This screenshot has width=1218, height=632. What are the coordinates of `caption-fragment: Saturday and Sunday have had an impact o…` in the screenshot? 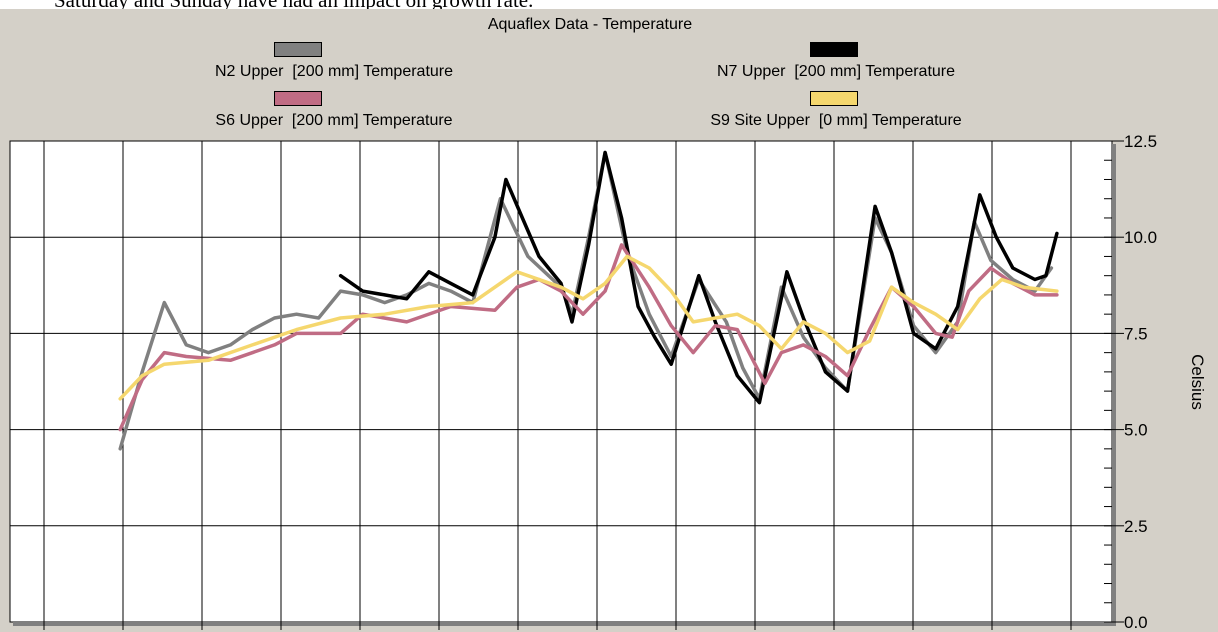 It's located at (609, 4).